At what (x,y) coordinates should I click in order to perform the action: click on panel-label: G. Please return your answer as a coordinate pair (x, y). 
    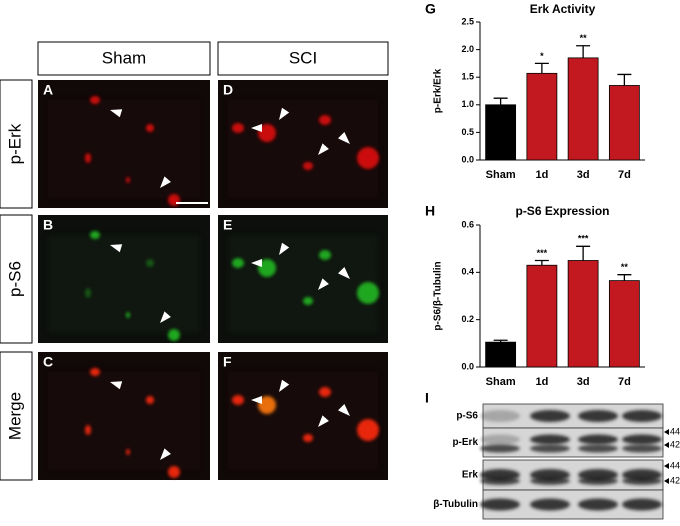
    Looking at the image, I should click on (430, 9).